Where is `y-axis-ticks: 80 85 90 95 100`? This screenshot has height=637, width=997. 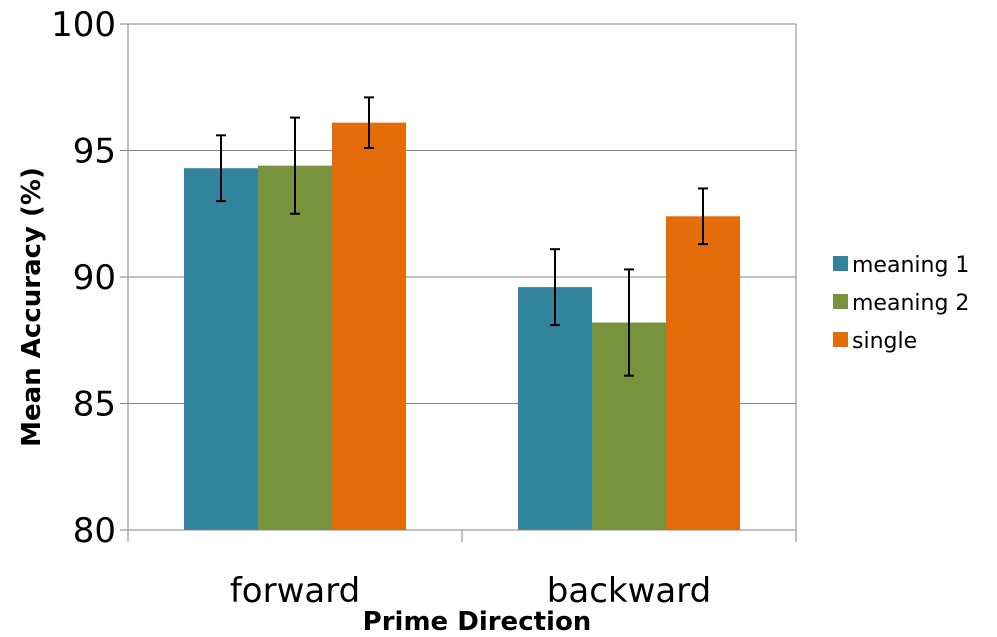 y-axis-ticks: 80 85 90 95 100 is located at coordinates (89, 278).